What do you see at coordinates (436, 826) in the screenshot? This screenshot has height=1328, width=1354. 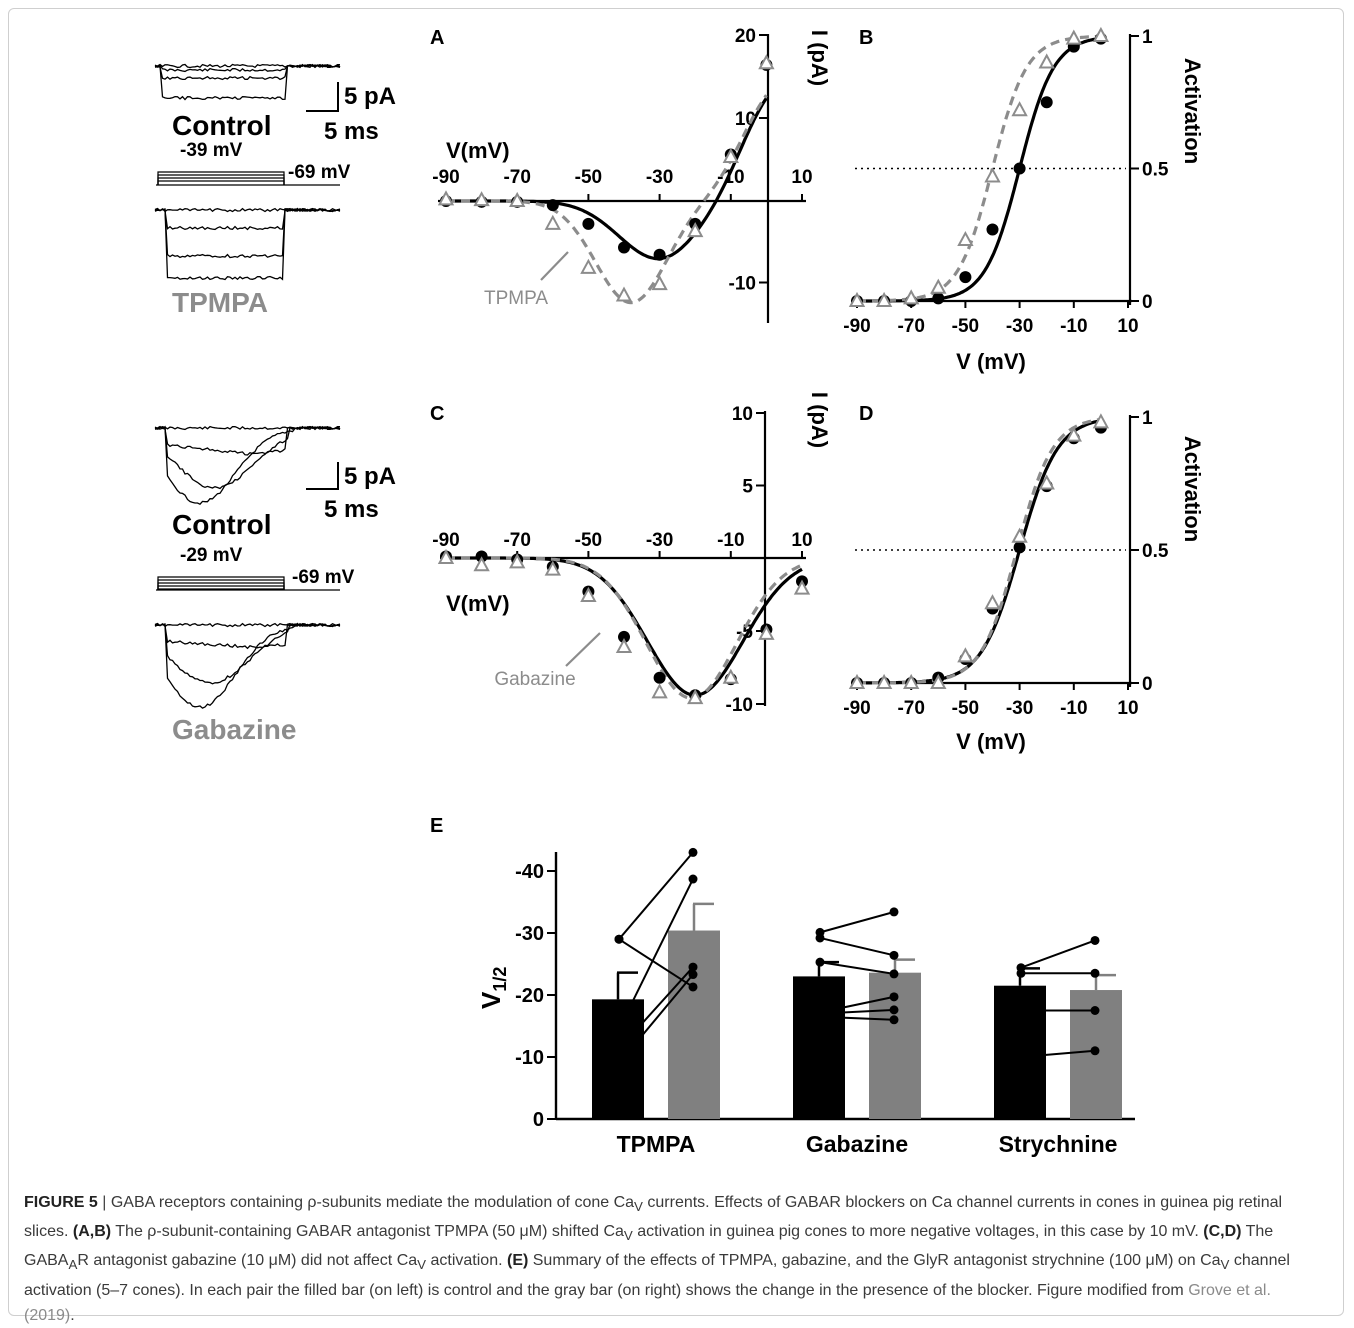 I see `panel-letter: E` at bounding box center [436, 826].